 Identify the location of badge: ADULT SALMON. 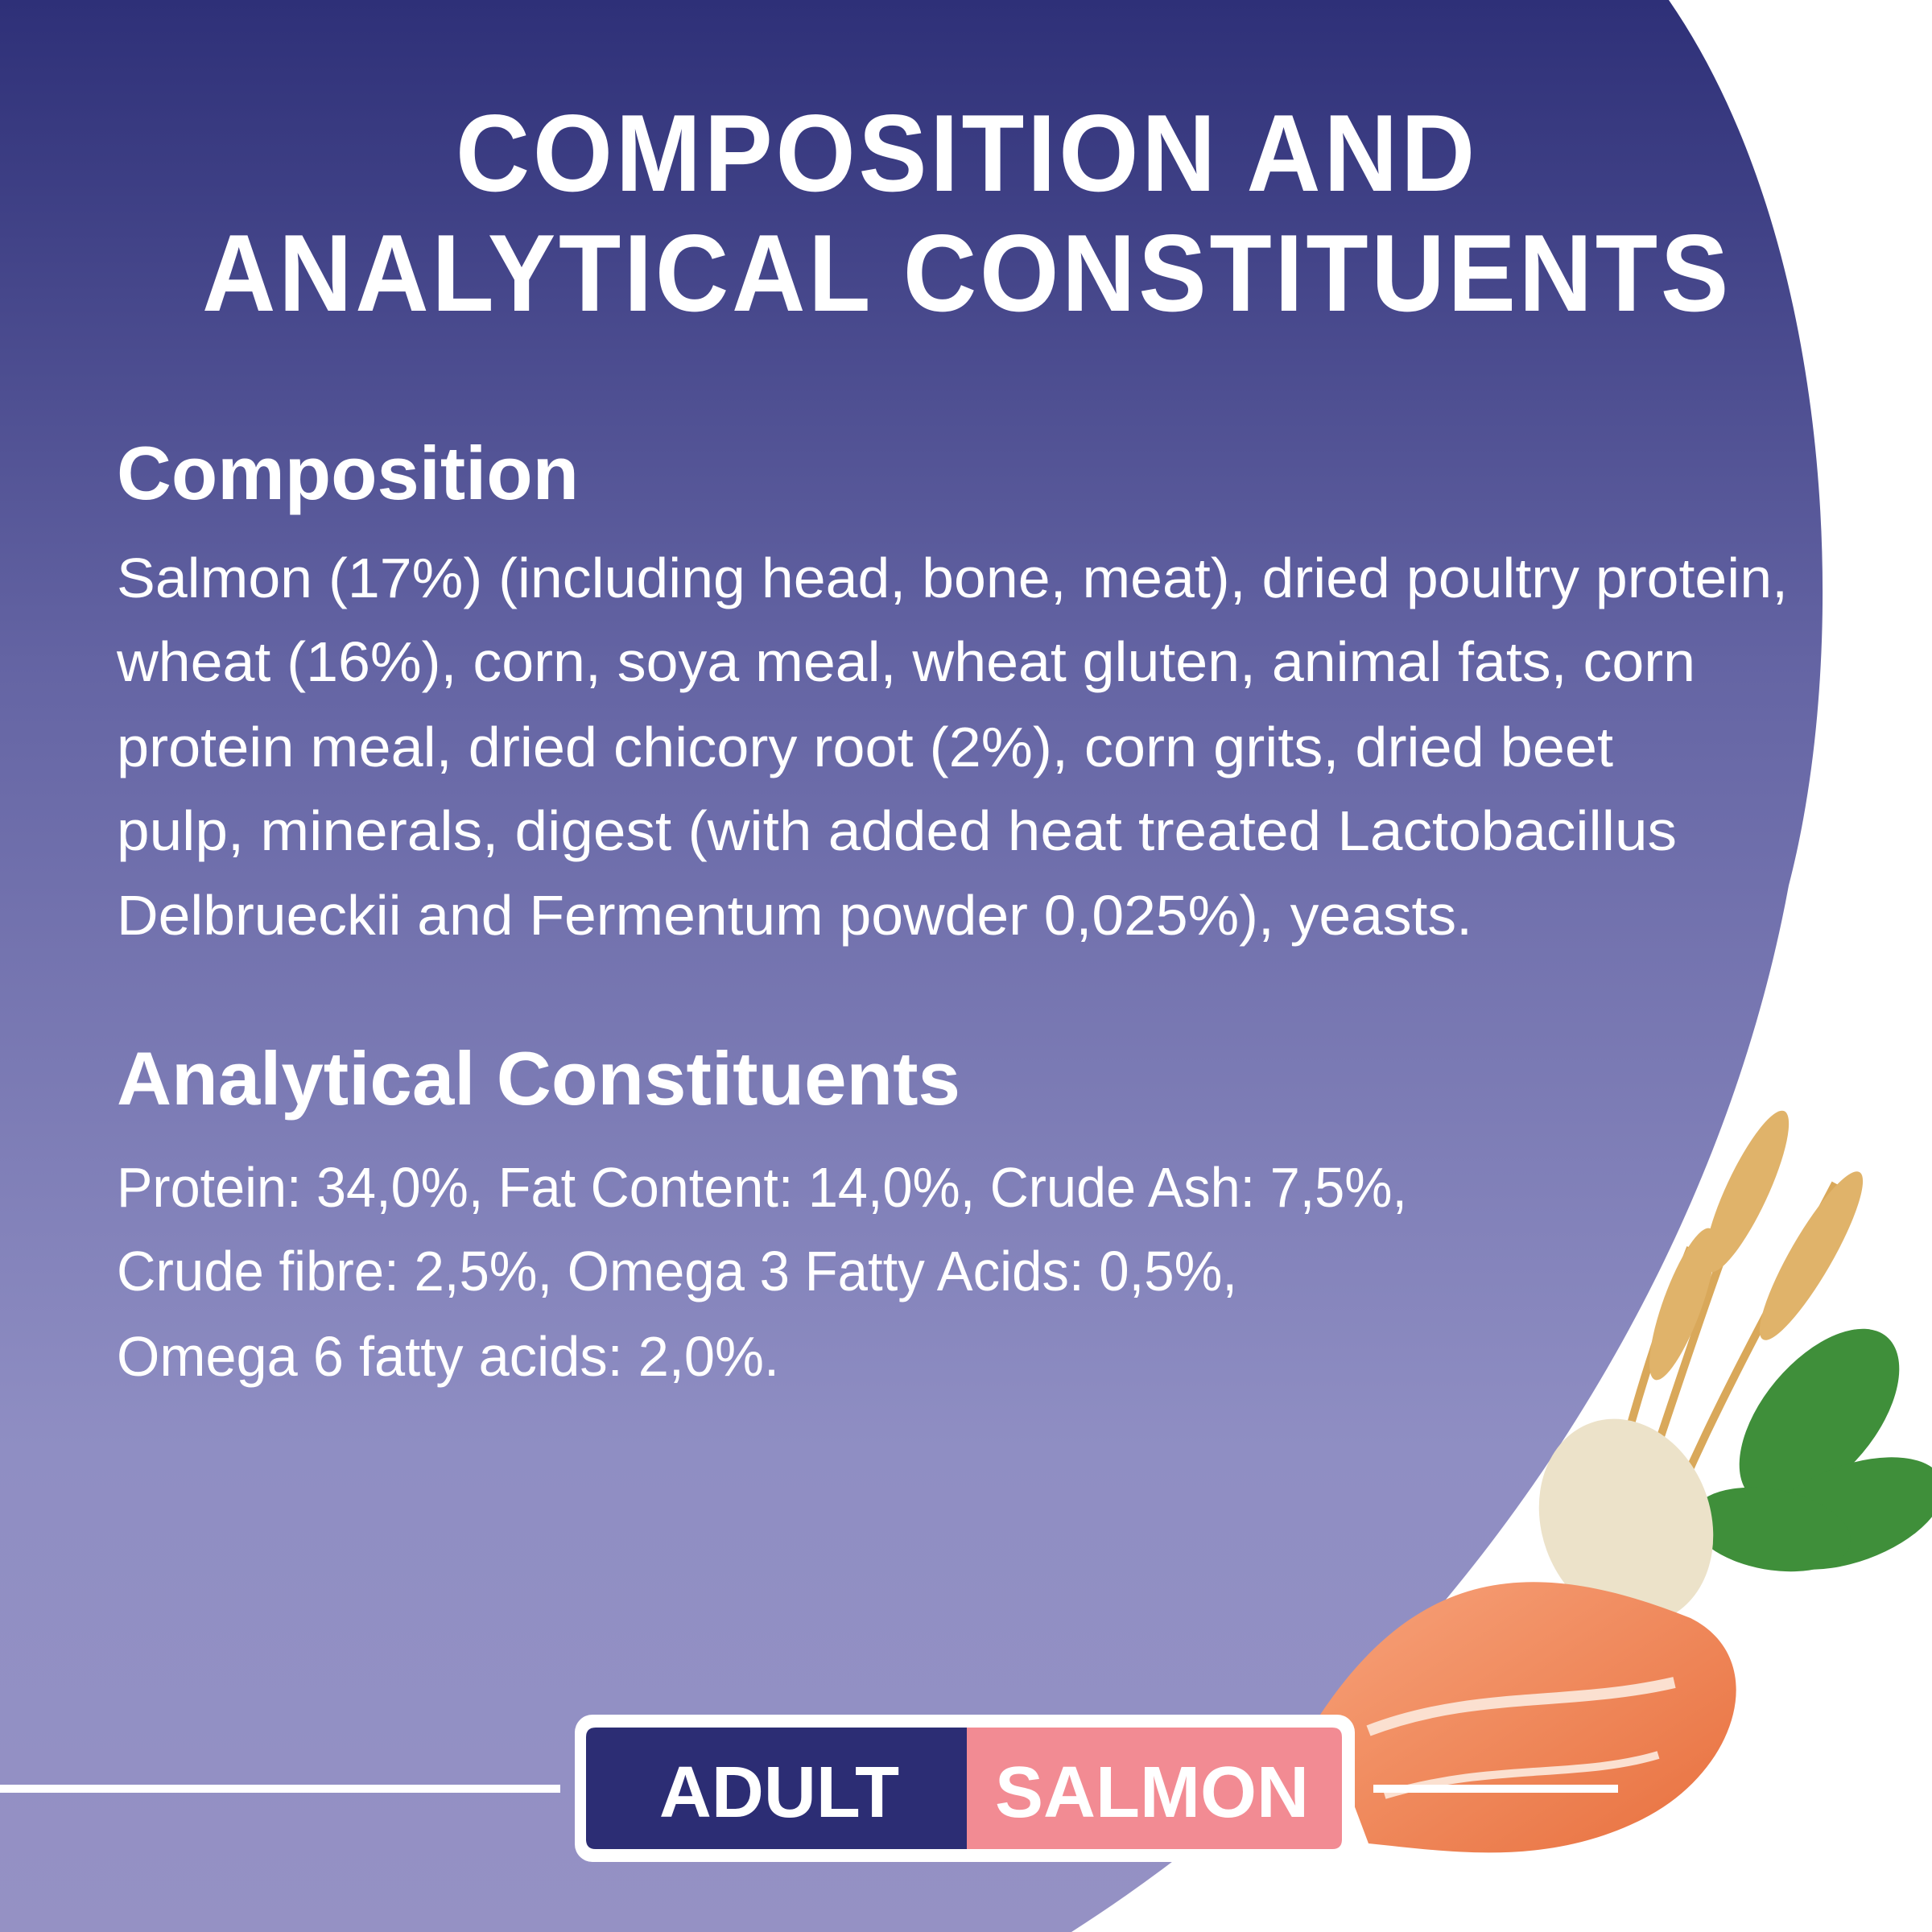
(809, 1788).